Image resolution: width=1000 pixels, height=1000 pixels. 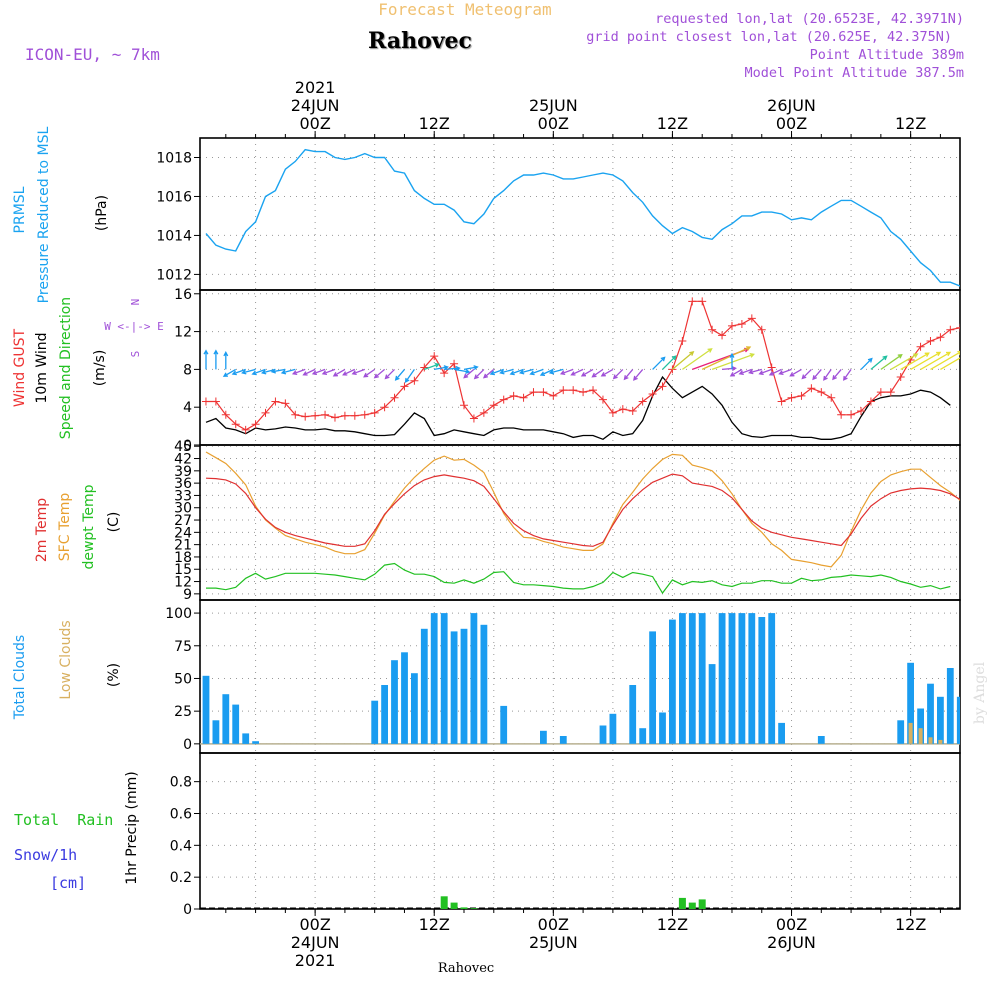 I want to click on ytick-label: 36, so click(x=183, y=484).